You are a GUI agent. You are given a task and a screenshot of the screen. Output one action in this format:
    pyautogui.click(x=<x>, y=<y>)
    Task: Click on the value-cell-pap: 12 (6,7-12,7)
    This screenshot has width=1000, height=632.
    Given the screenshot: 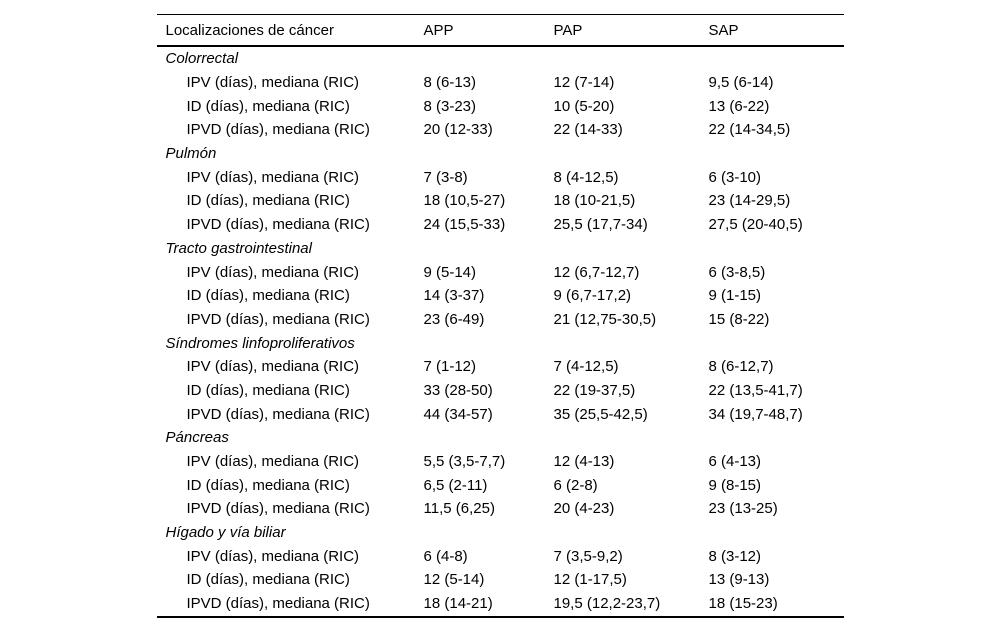 What is the action you would take?
    pyautogui.click(x=596, y=272)
    